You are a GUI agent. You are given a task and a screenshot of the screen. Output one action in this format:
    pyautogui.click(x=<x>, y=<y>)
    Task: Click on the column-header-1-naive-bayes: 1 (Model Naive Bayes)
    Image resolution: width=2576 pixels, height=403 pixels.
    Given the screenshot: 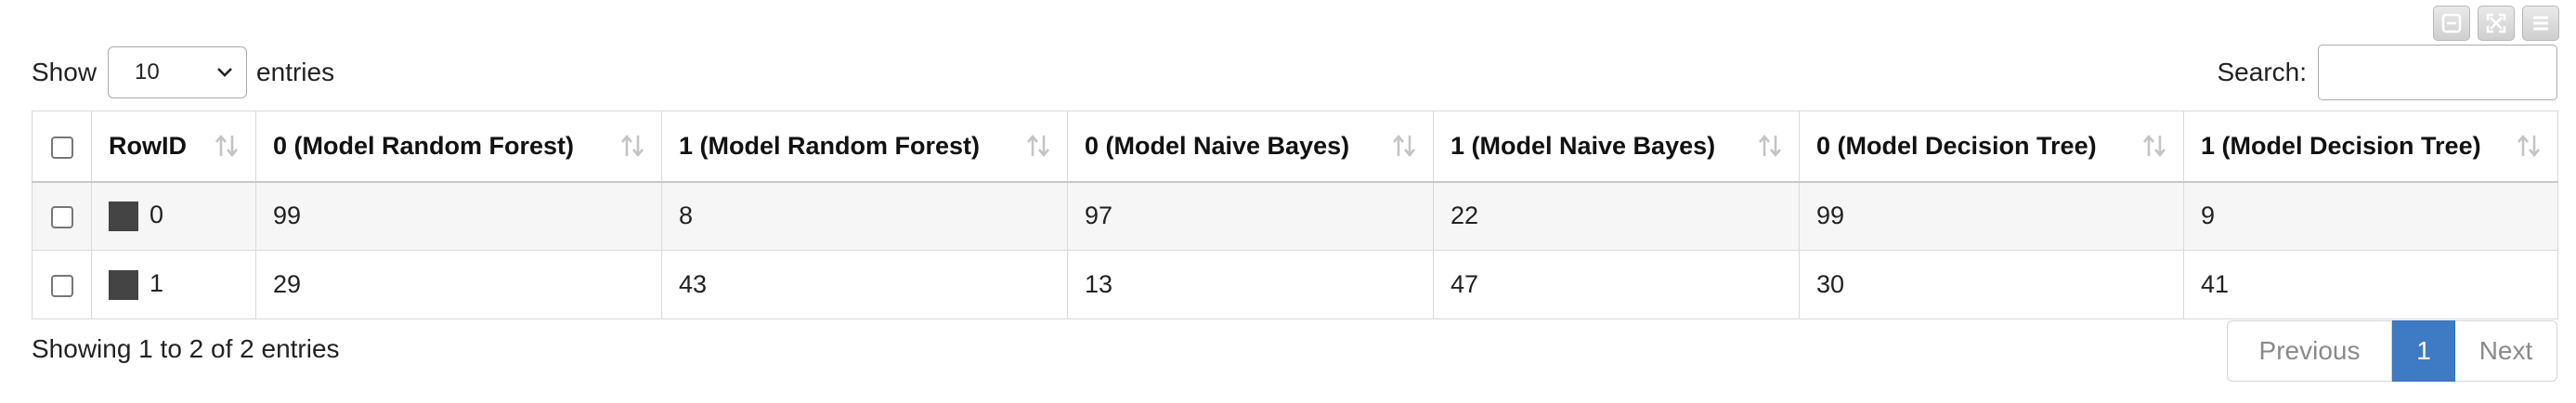 What is the action you would take?
    pyautogui.click(x=1617, y=146)
    